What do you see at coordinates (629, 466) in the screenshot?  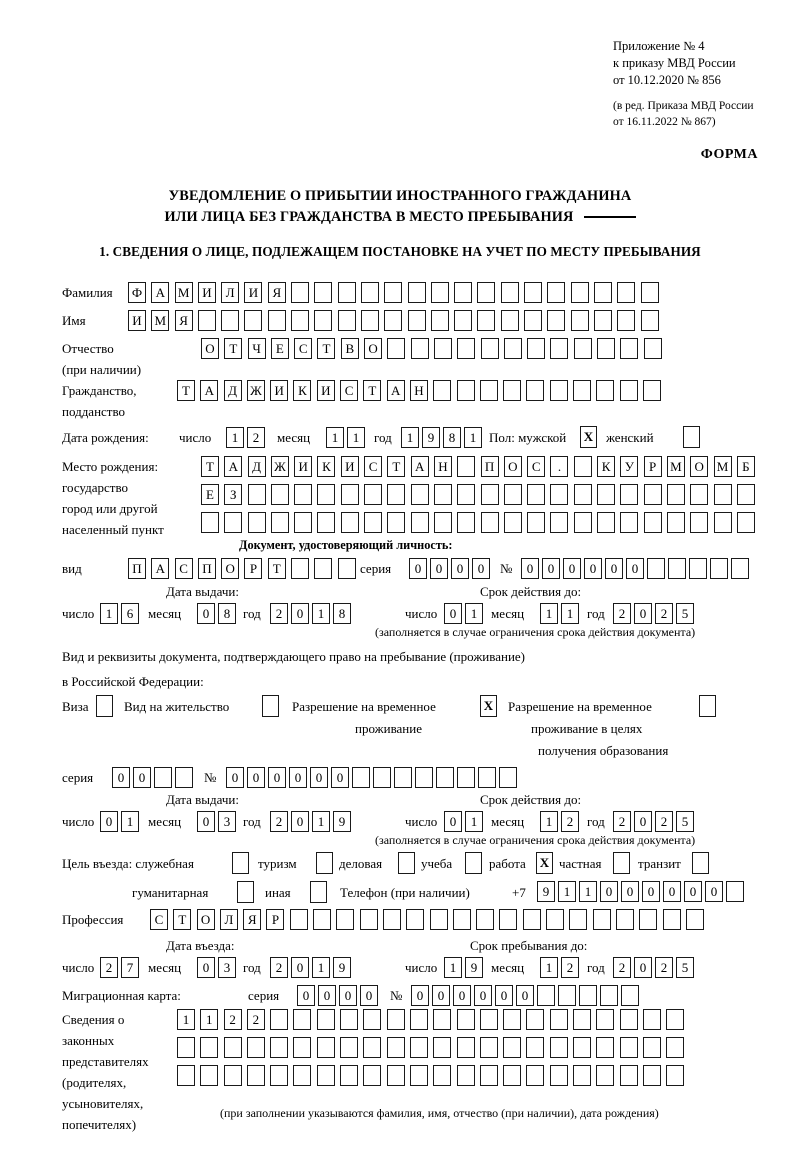 I see `char-box: У` at bounding box center [629, 466].